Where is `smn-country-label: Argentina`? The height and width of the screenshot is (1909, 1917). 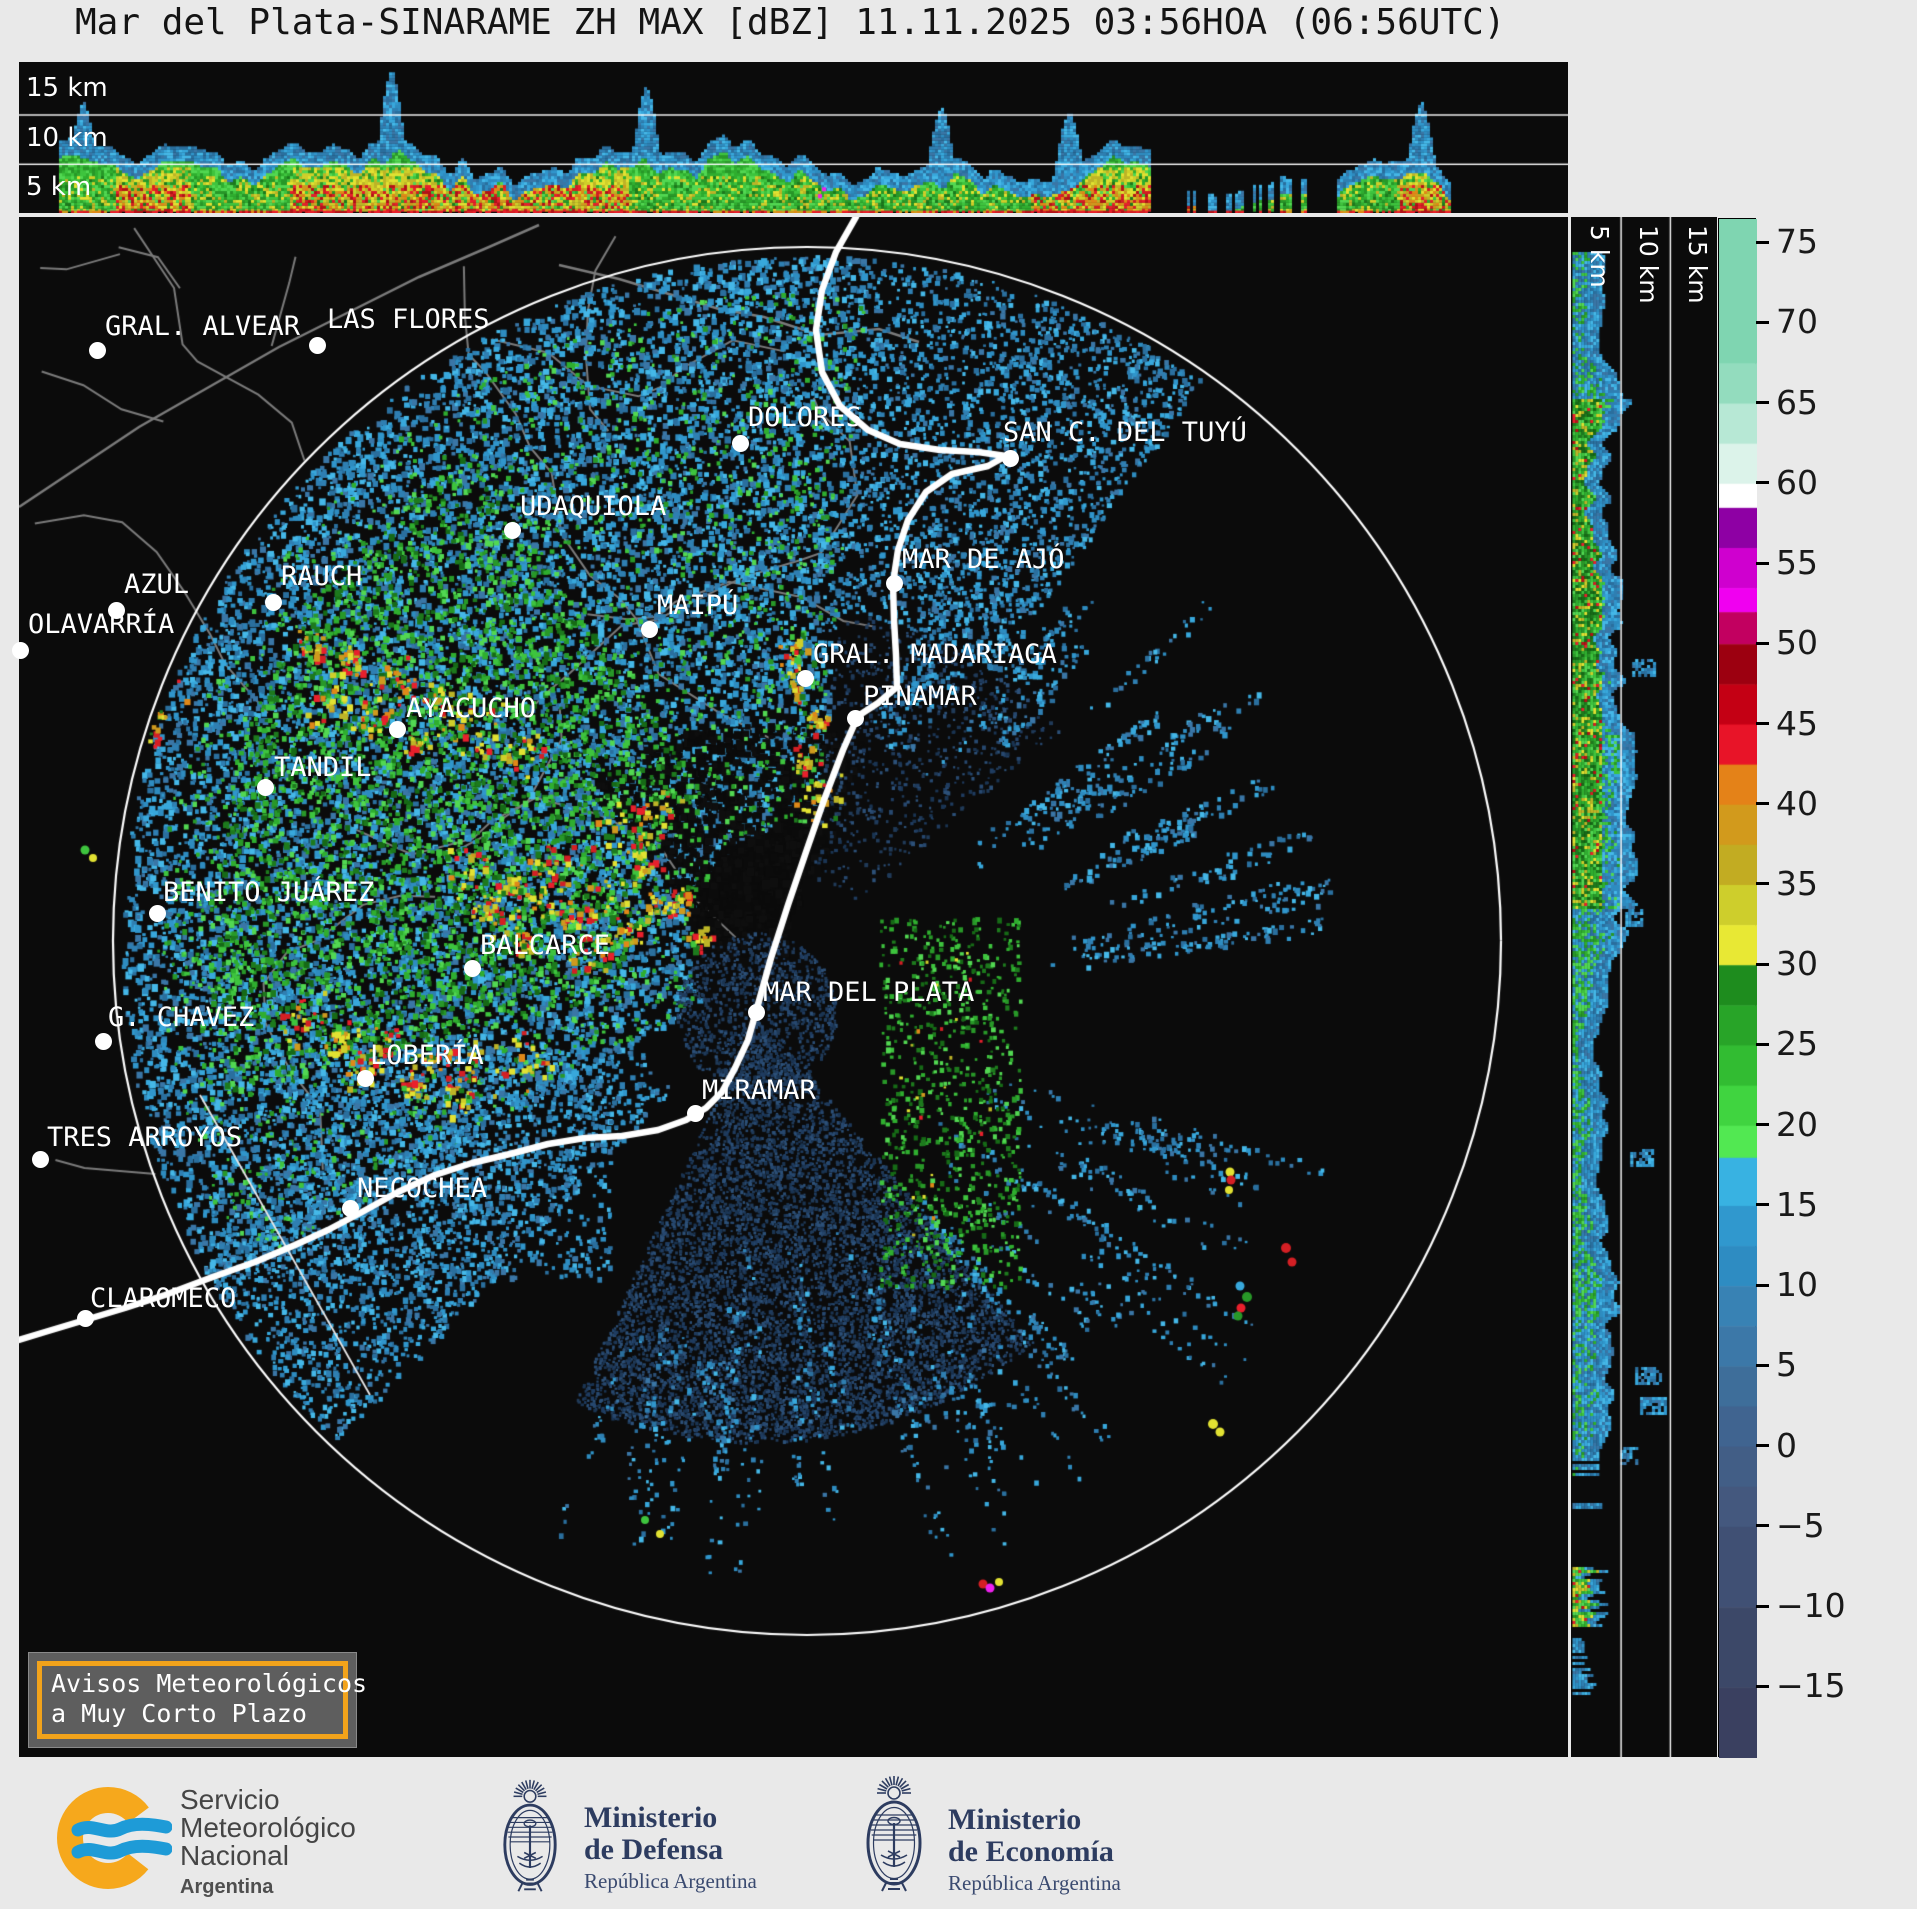 smn-country-label: Argentina is located at coordinates (227, 1887).